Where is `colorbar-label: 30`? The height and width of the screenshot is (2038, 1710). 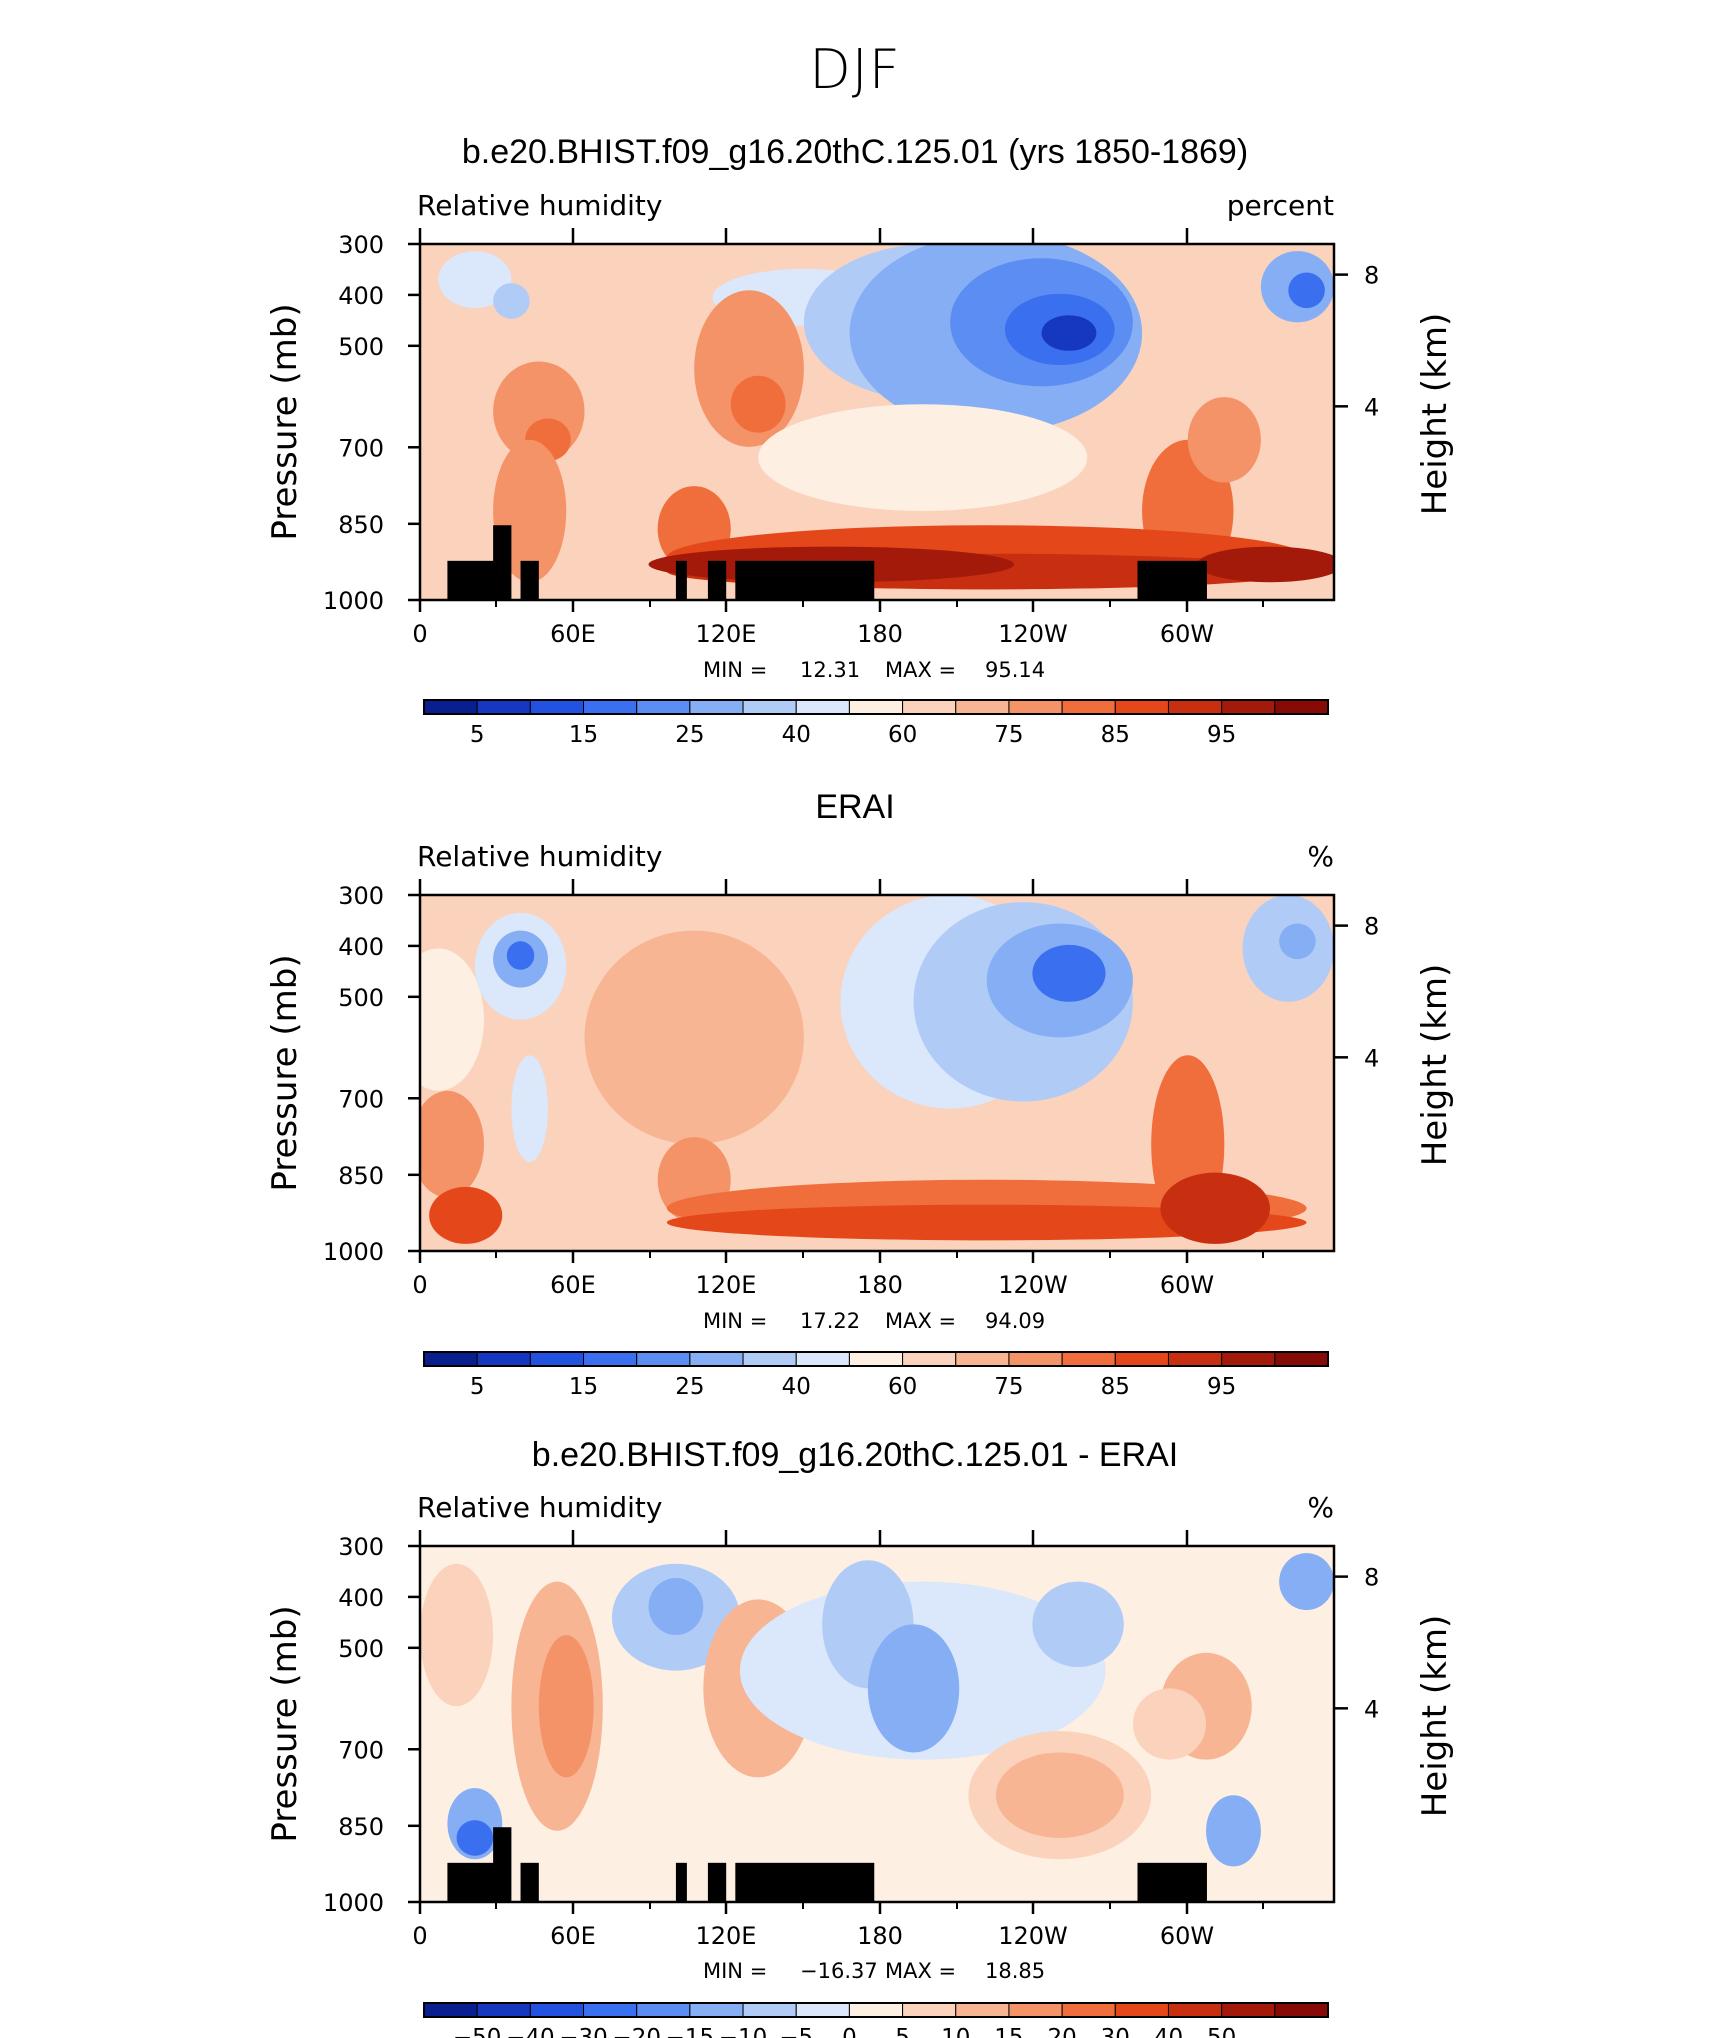 colorbar-label: 30 is located at coordinates (1115, 2031).